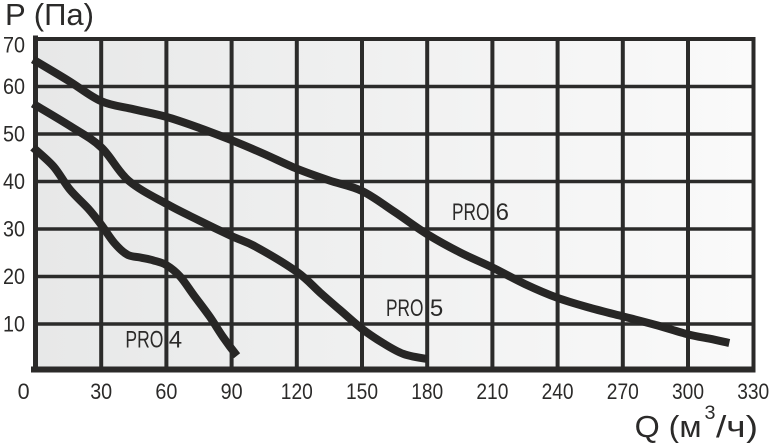 This screenshot has width=769, height=443. I want to click on svg-text: 330, so click(753, 391).